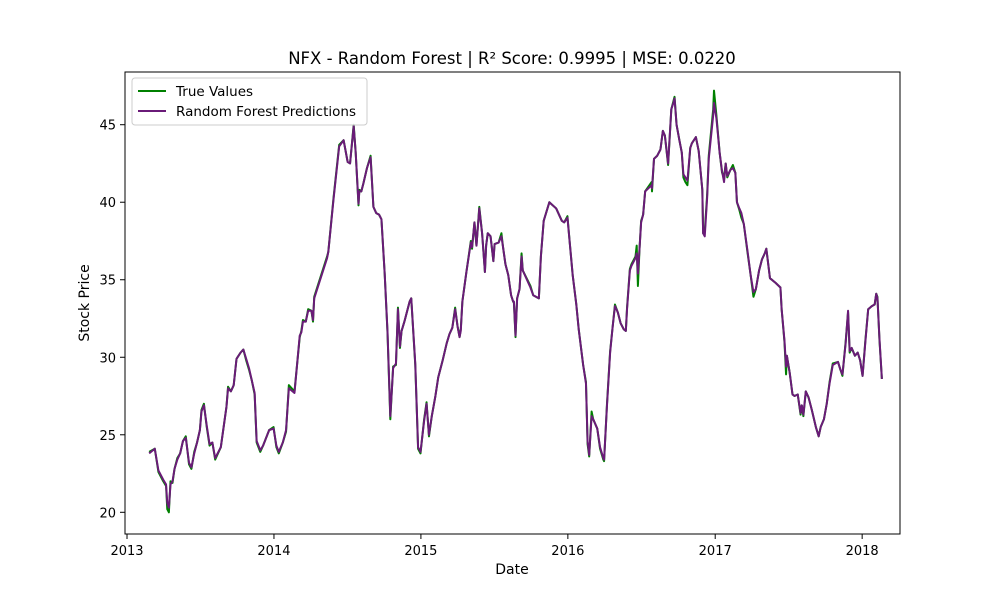 The width and height of the screenshot is (1000, 600). Describe the element at coordinates (214, 92) in the screenshot. I see `legend-label-true-values: True Values` at that location.